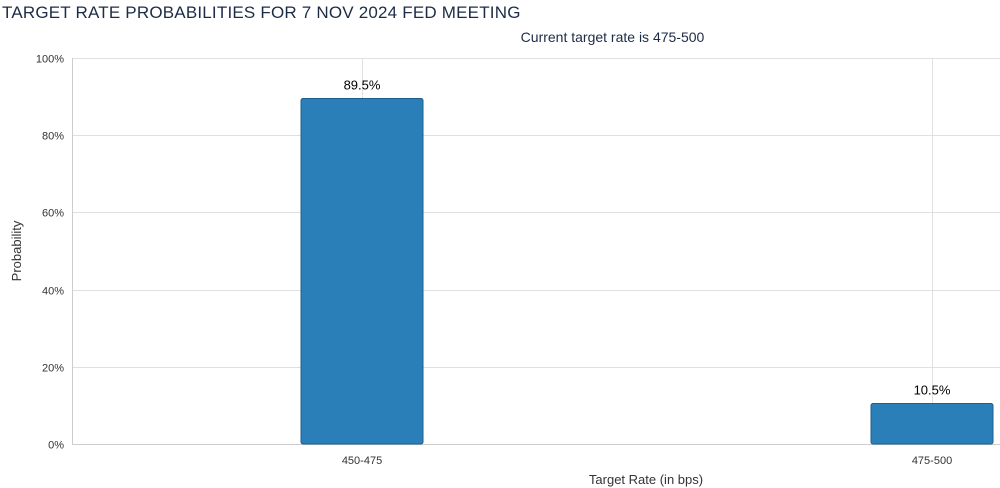  Describe the element at coordinates (56, 446) in the screenshot. I see `y-tick-label: 0%` at that location.